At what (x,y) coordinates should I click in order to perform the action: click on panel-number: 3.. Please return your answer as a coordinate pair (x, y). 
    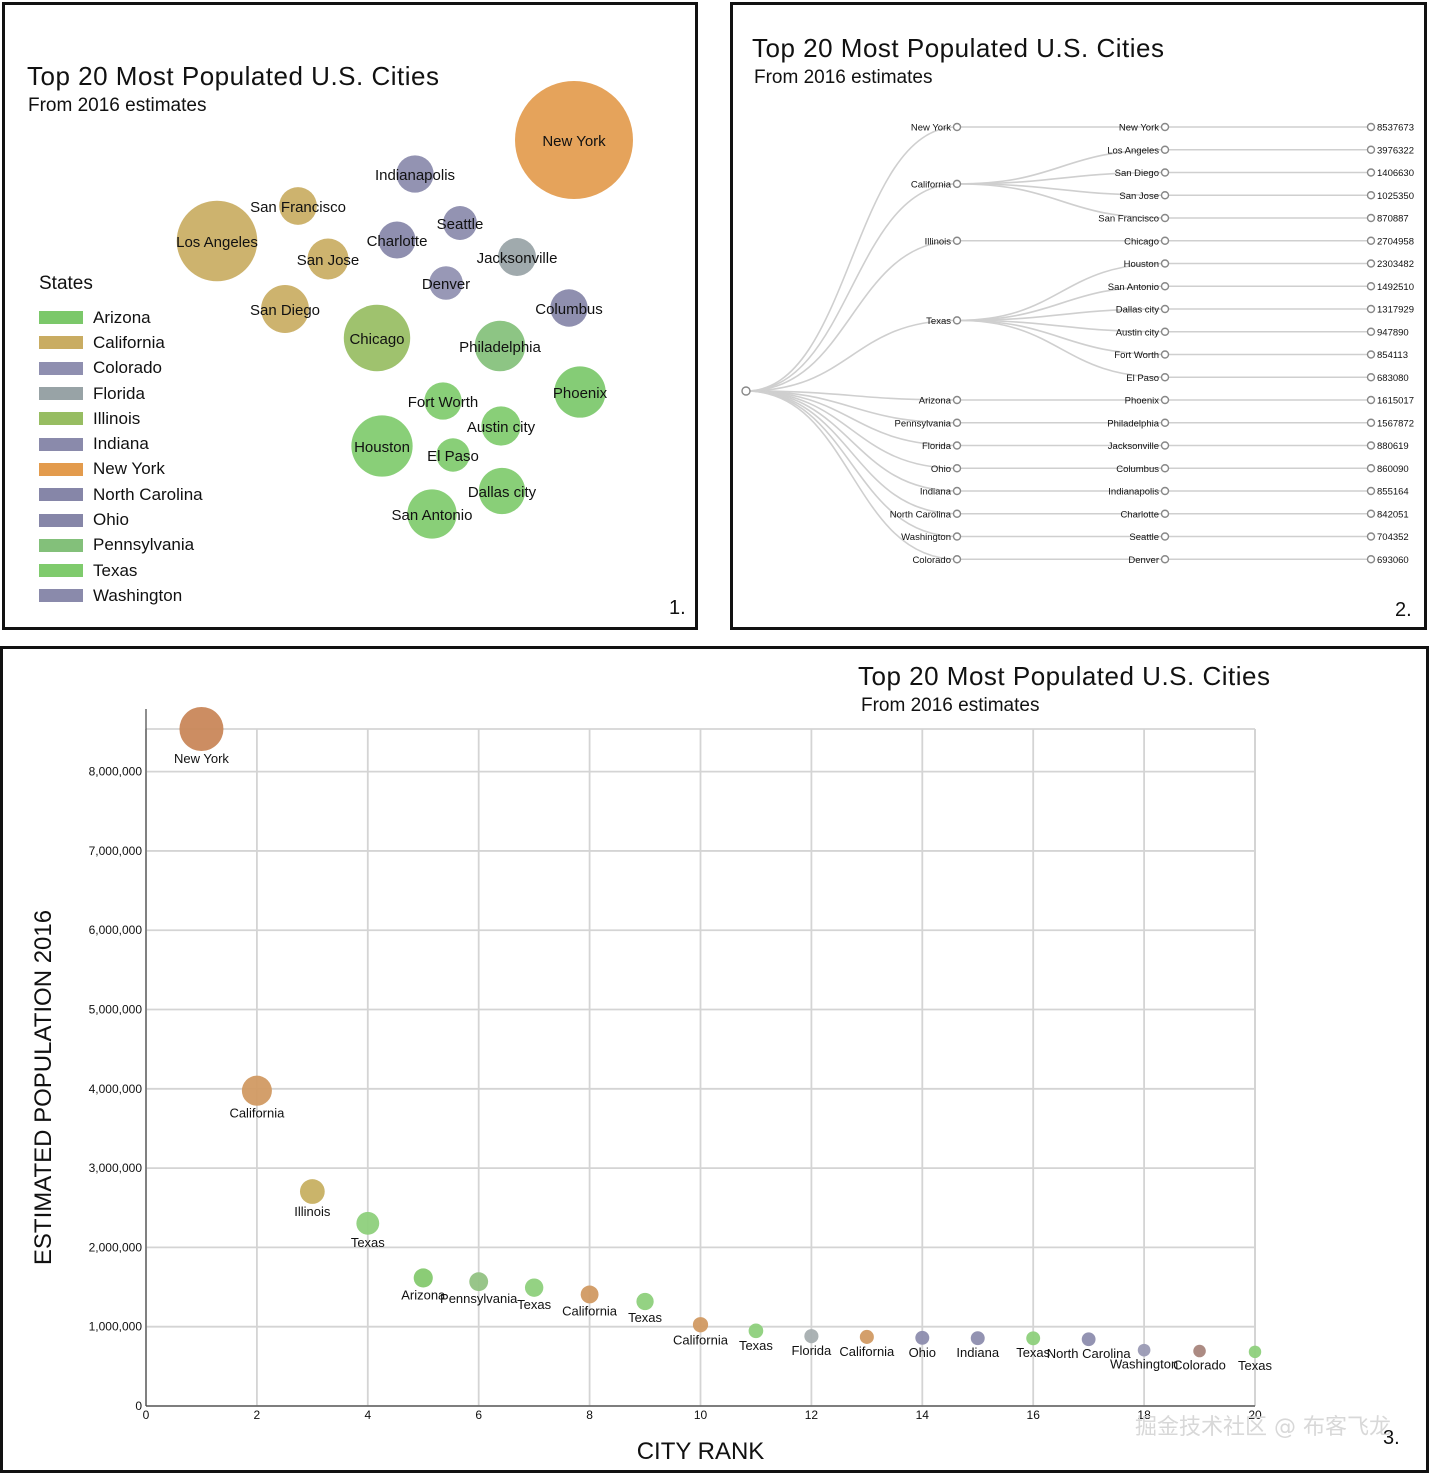
    Looking at the image, I should click on (1391, 1438).